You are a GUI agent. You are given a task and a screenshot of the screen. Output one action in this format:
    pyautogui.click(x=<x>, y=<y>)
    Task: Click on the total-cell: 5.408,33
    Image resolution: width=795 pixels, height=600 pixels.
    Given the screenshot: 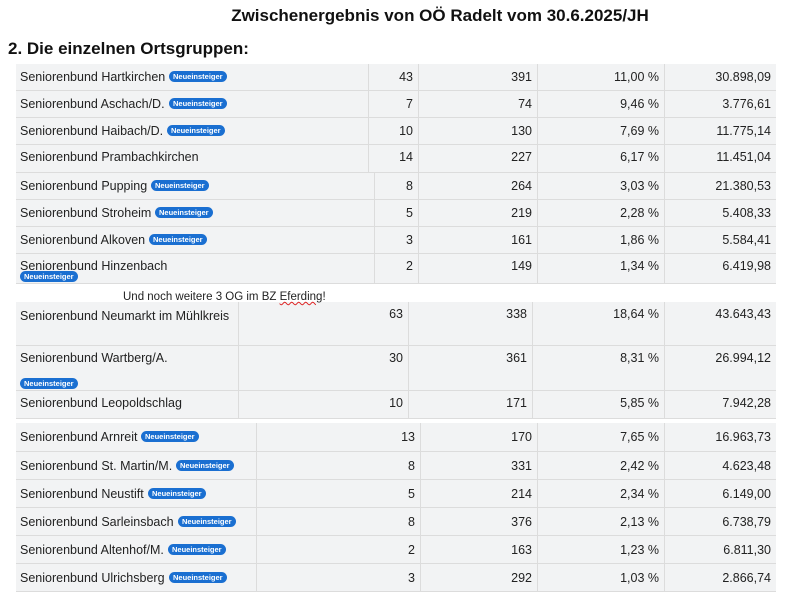 What is the action you would take?
    pyautogui.click(x=720, y=213)
    